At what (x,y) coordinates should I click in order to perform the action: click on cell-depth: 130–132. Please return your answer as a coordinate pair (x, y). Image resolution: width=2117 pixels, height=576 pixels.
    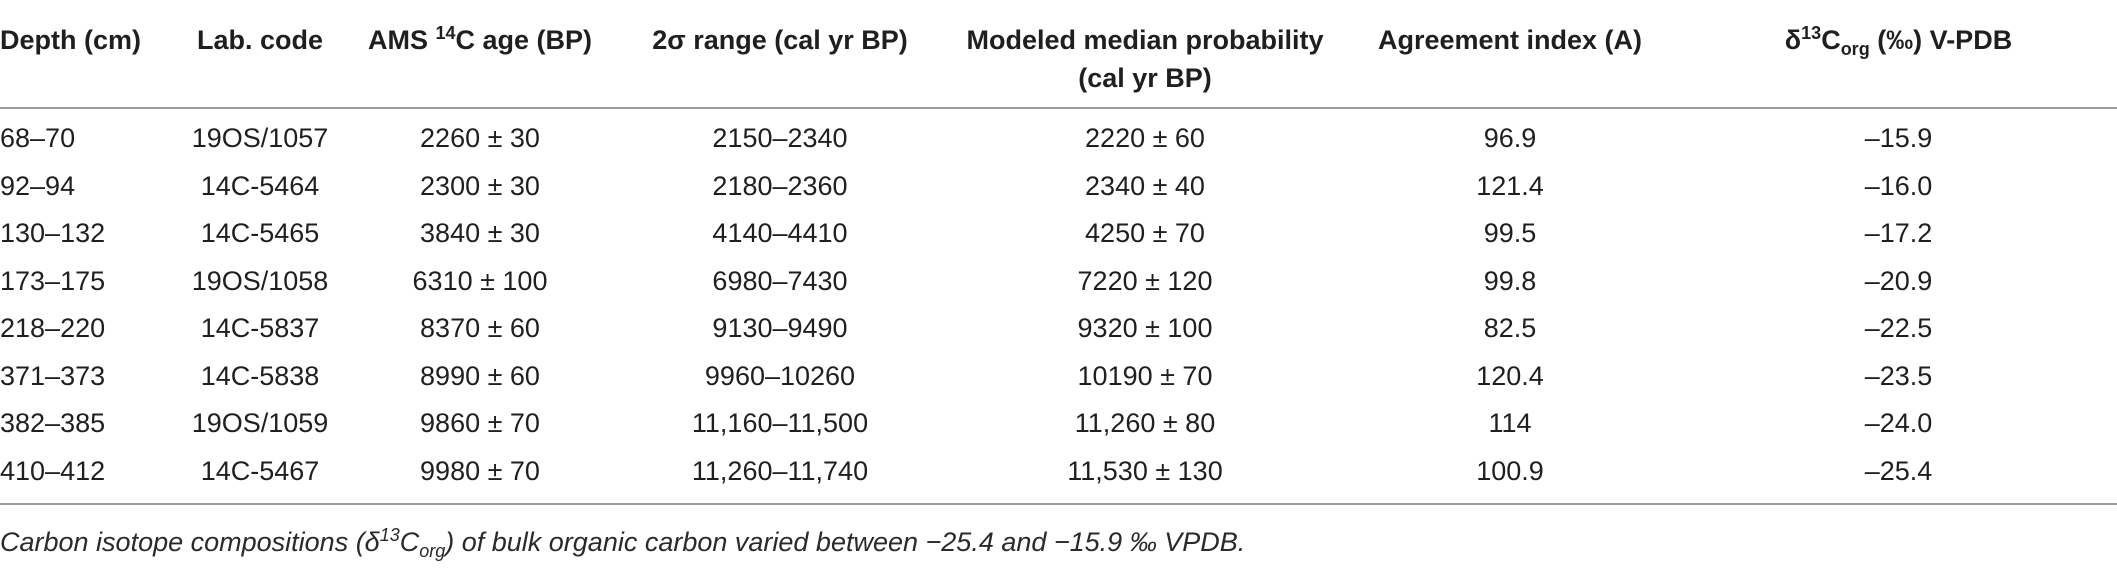
    Looking at the image, I should click on (53, 233).